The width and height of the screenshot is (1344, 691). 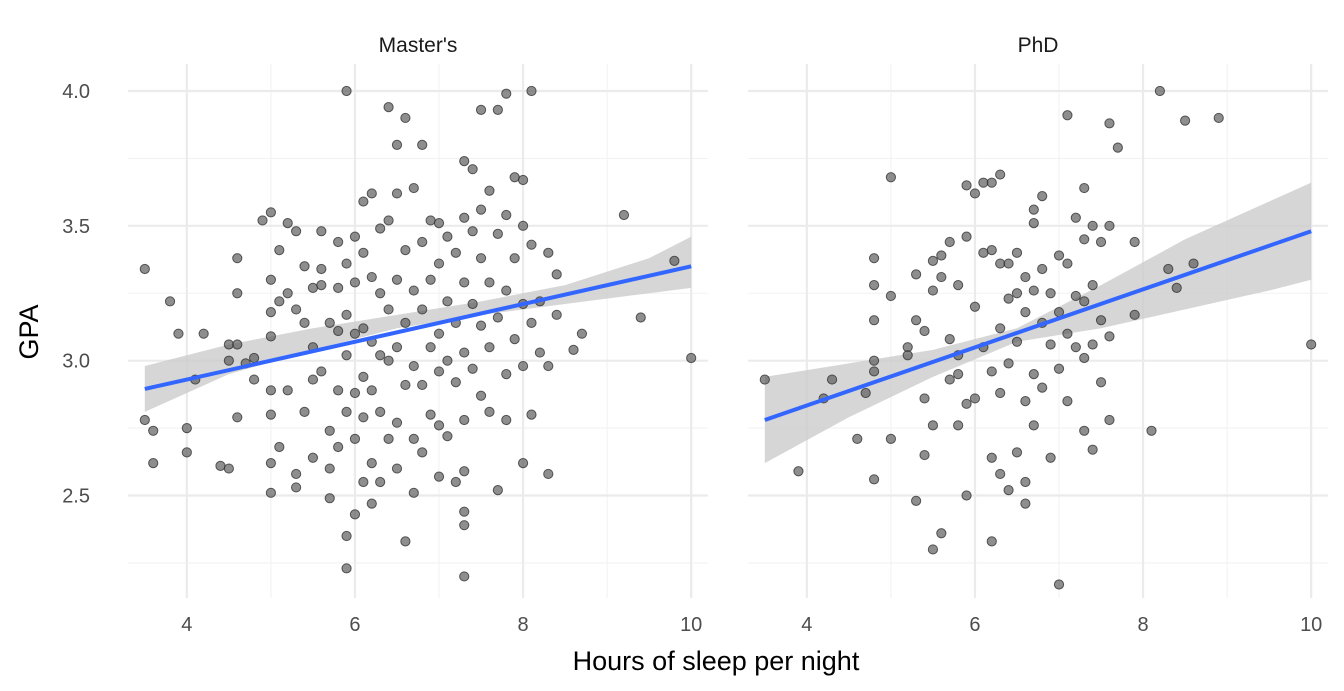 What do you see at coordinates (418, 327) in the screenshot?
I see `trend-line` at bounding box center [418, 327].